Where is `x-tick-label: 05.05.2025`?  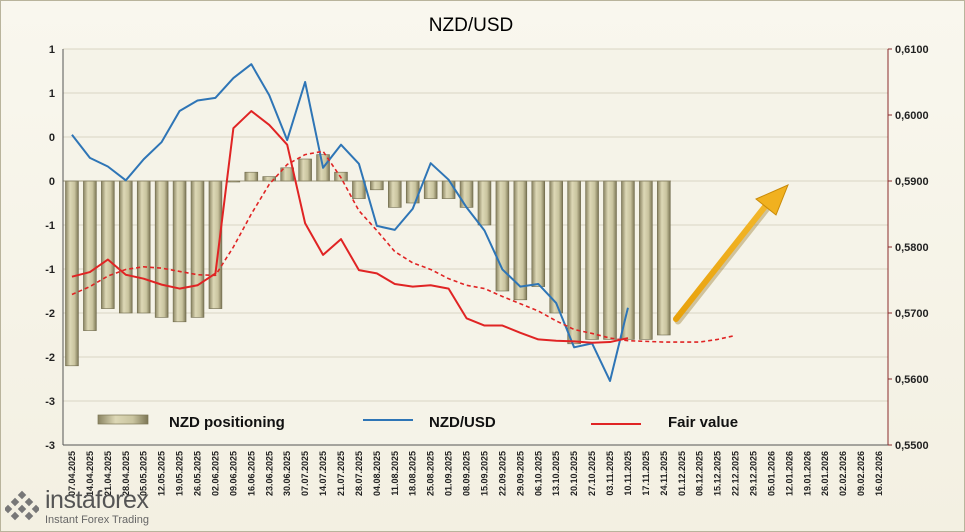
x-tick-label: 05.05.2025 is located at coordinates (144, 473).